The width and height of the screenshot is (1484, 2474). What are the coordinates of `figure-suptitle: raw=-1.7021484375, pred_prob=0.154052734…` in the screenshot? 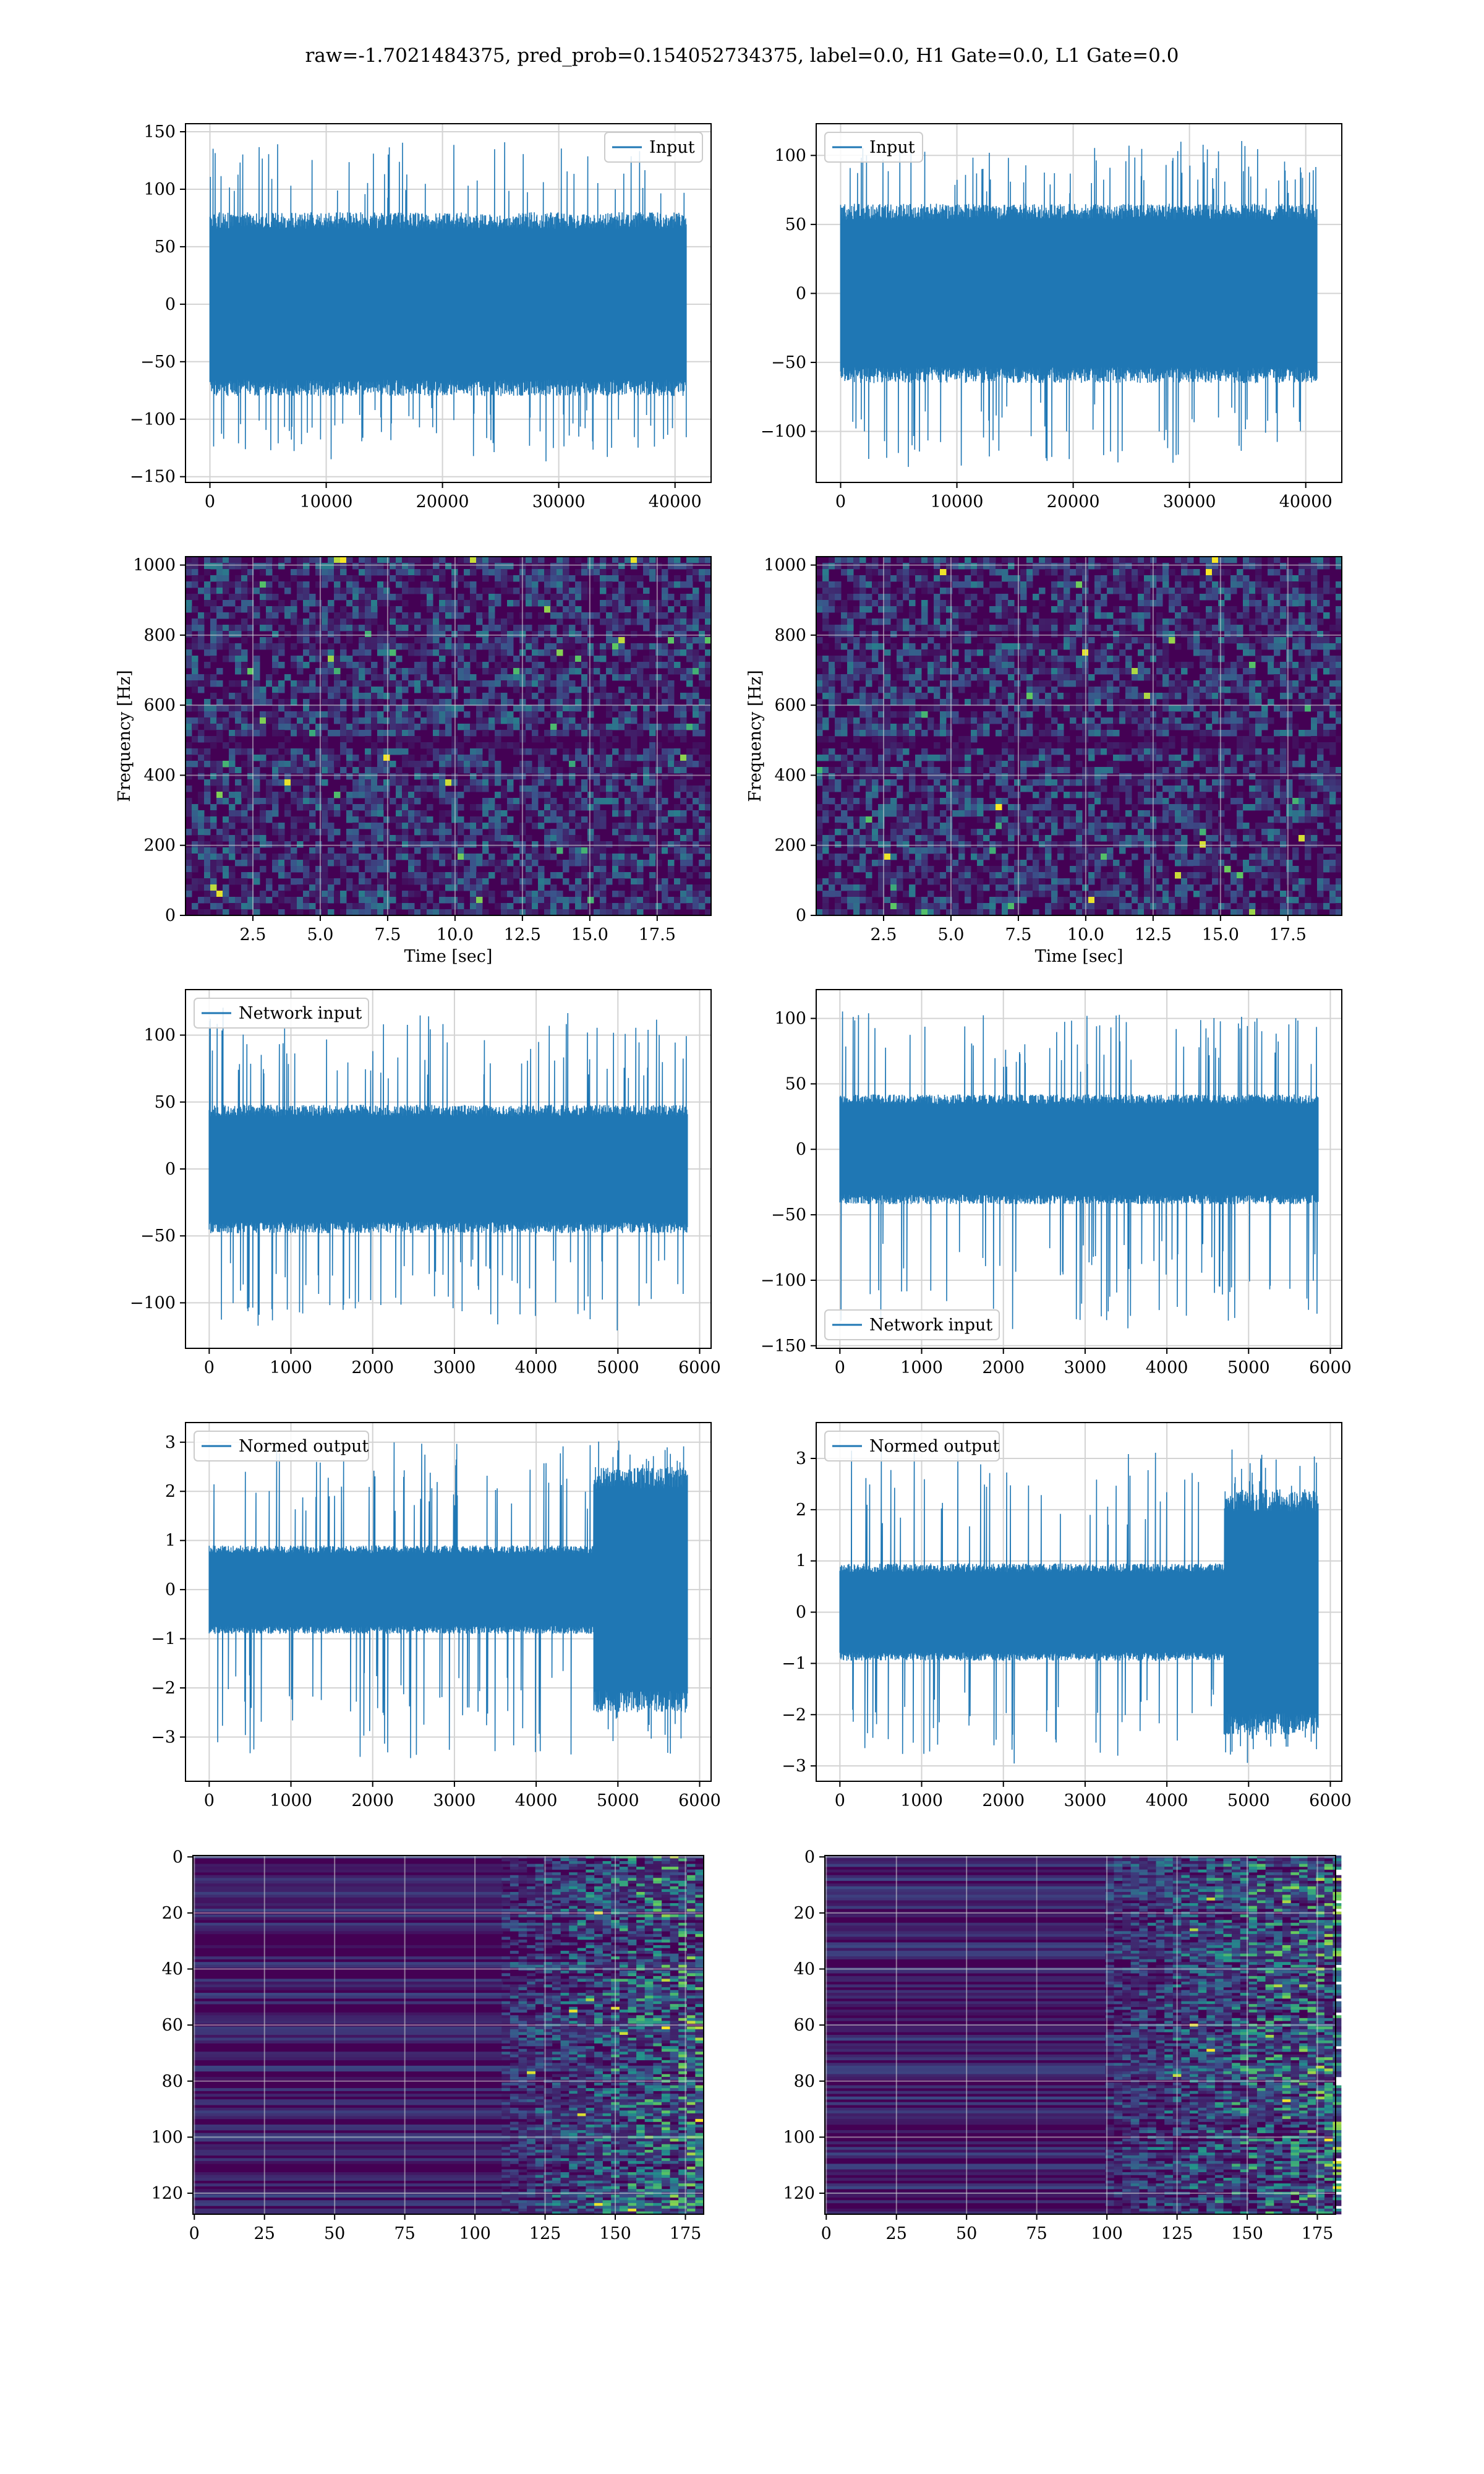 It's located at (742, 56).